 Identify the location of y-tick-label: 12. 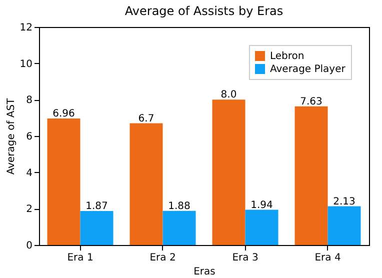
(26, 28).